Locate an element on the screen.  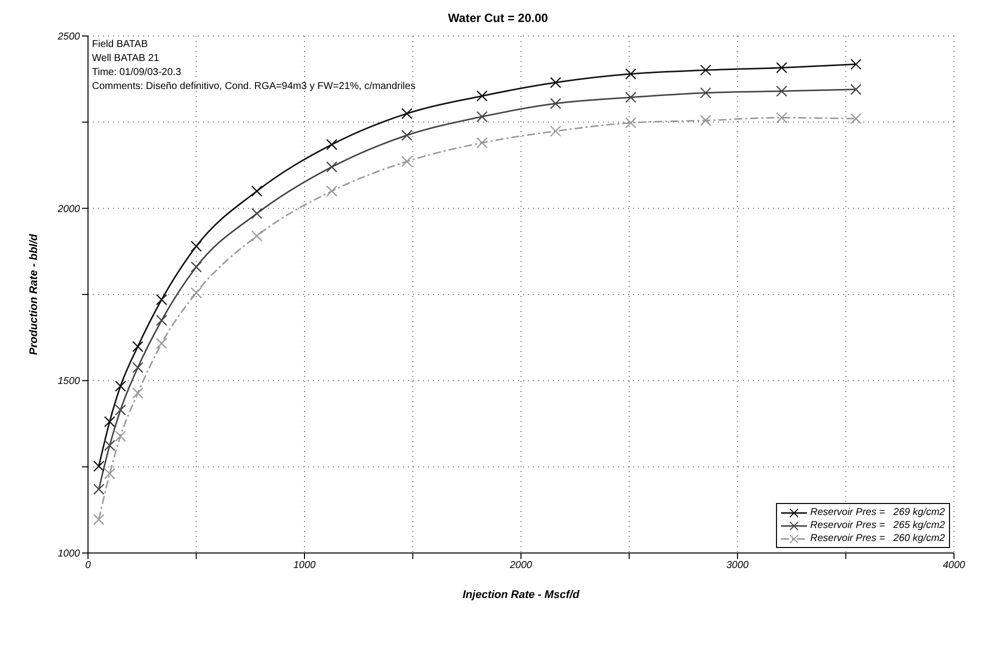
legend-label: Reservoir Pres = 269 kg/cm2 is located at coordinates (877, 512).